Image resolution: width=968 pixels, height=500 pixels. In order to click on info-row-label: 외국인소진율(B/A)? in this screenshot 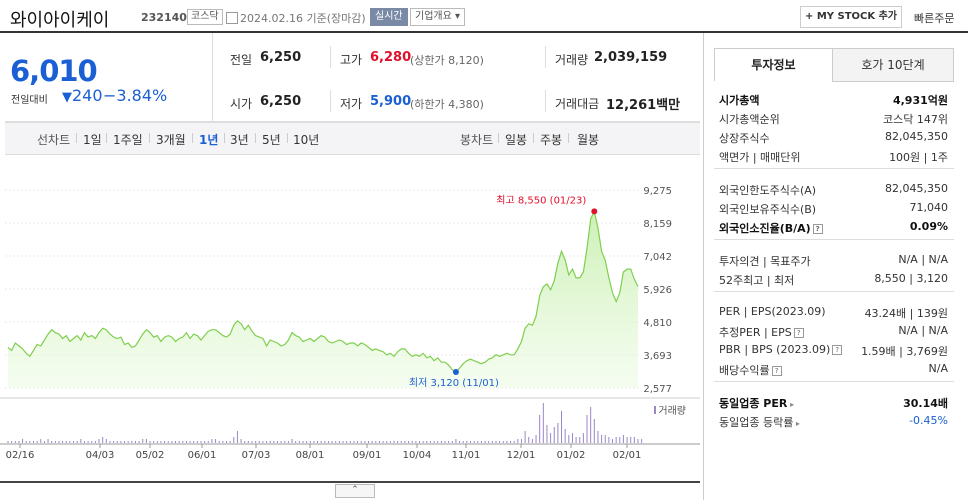, I will do `click(771, 228)`.